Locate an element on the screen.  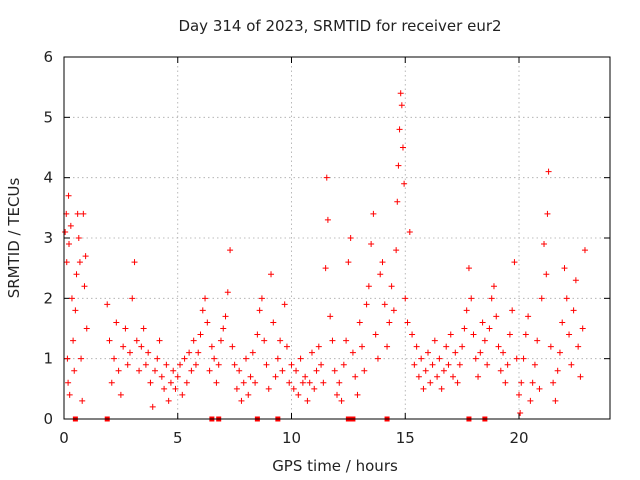
y-tick-label: 5 is located at coordinates (48, 117).